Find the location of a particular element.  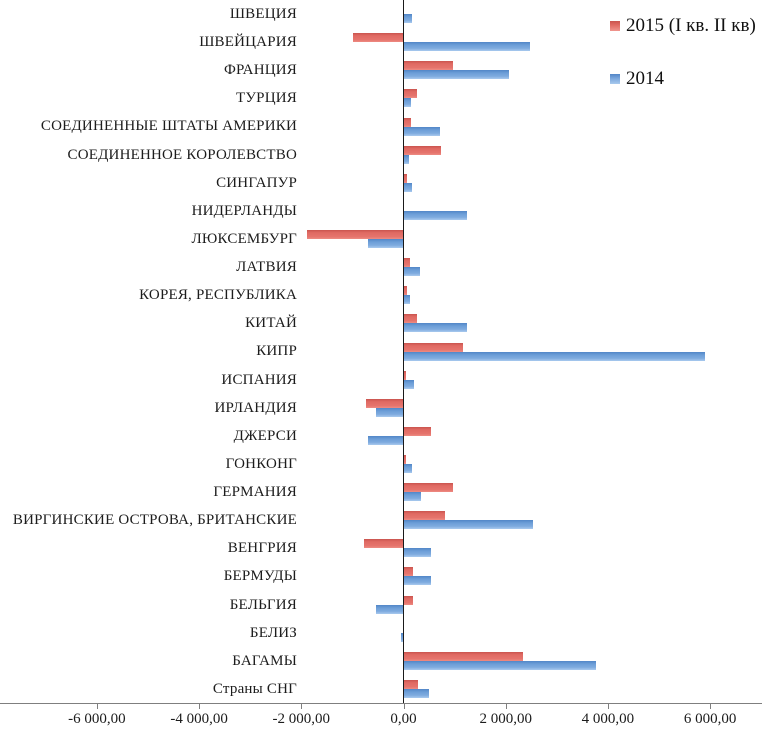

legend-swatch-2014-icon is located at coordinates (615, 79).